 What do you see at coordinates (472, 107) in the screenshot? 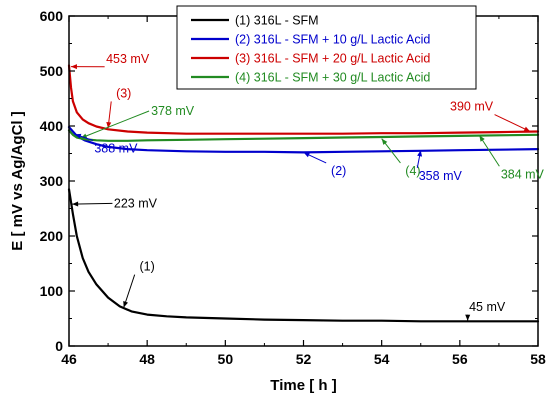
I see `annotation-label: 390 mV` at bounding box center [472, 107].